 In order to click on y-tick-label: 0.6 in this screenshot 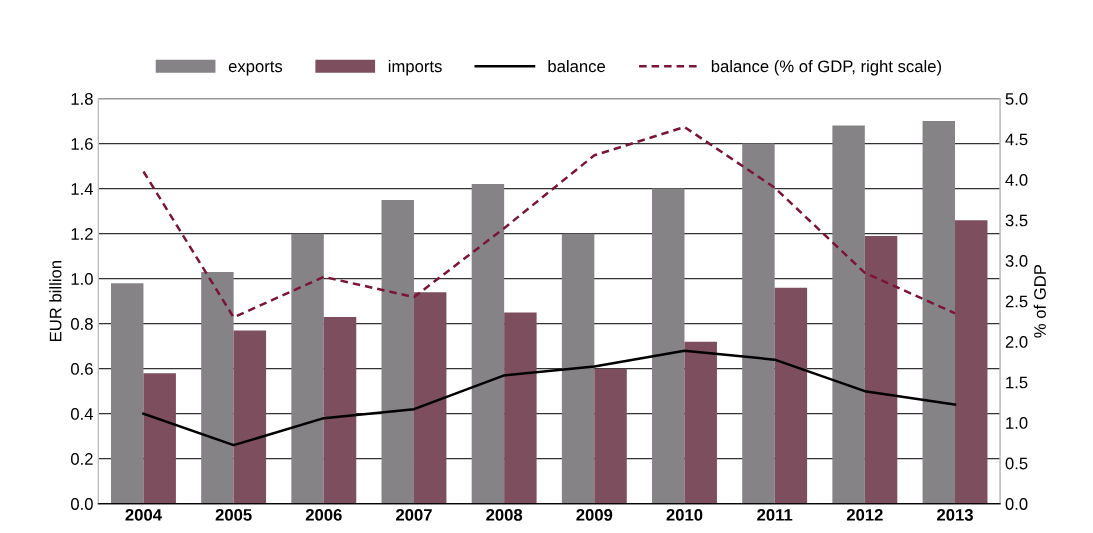, I will do `click(81, 369)`.